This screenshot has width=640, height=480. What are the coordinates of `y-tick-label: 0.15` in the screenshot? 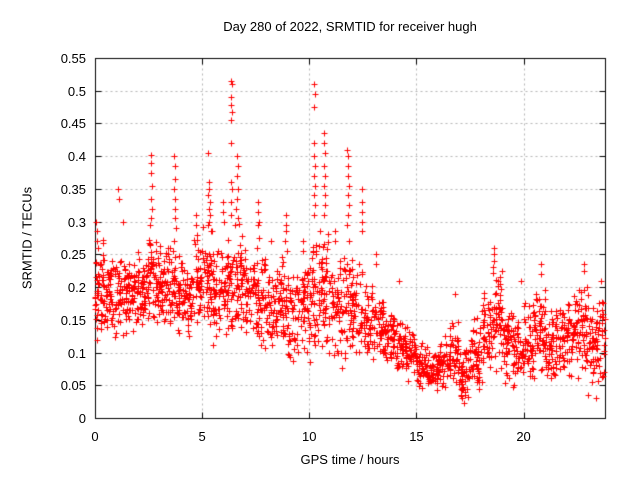 It's located at (73, 320).